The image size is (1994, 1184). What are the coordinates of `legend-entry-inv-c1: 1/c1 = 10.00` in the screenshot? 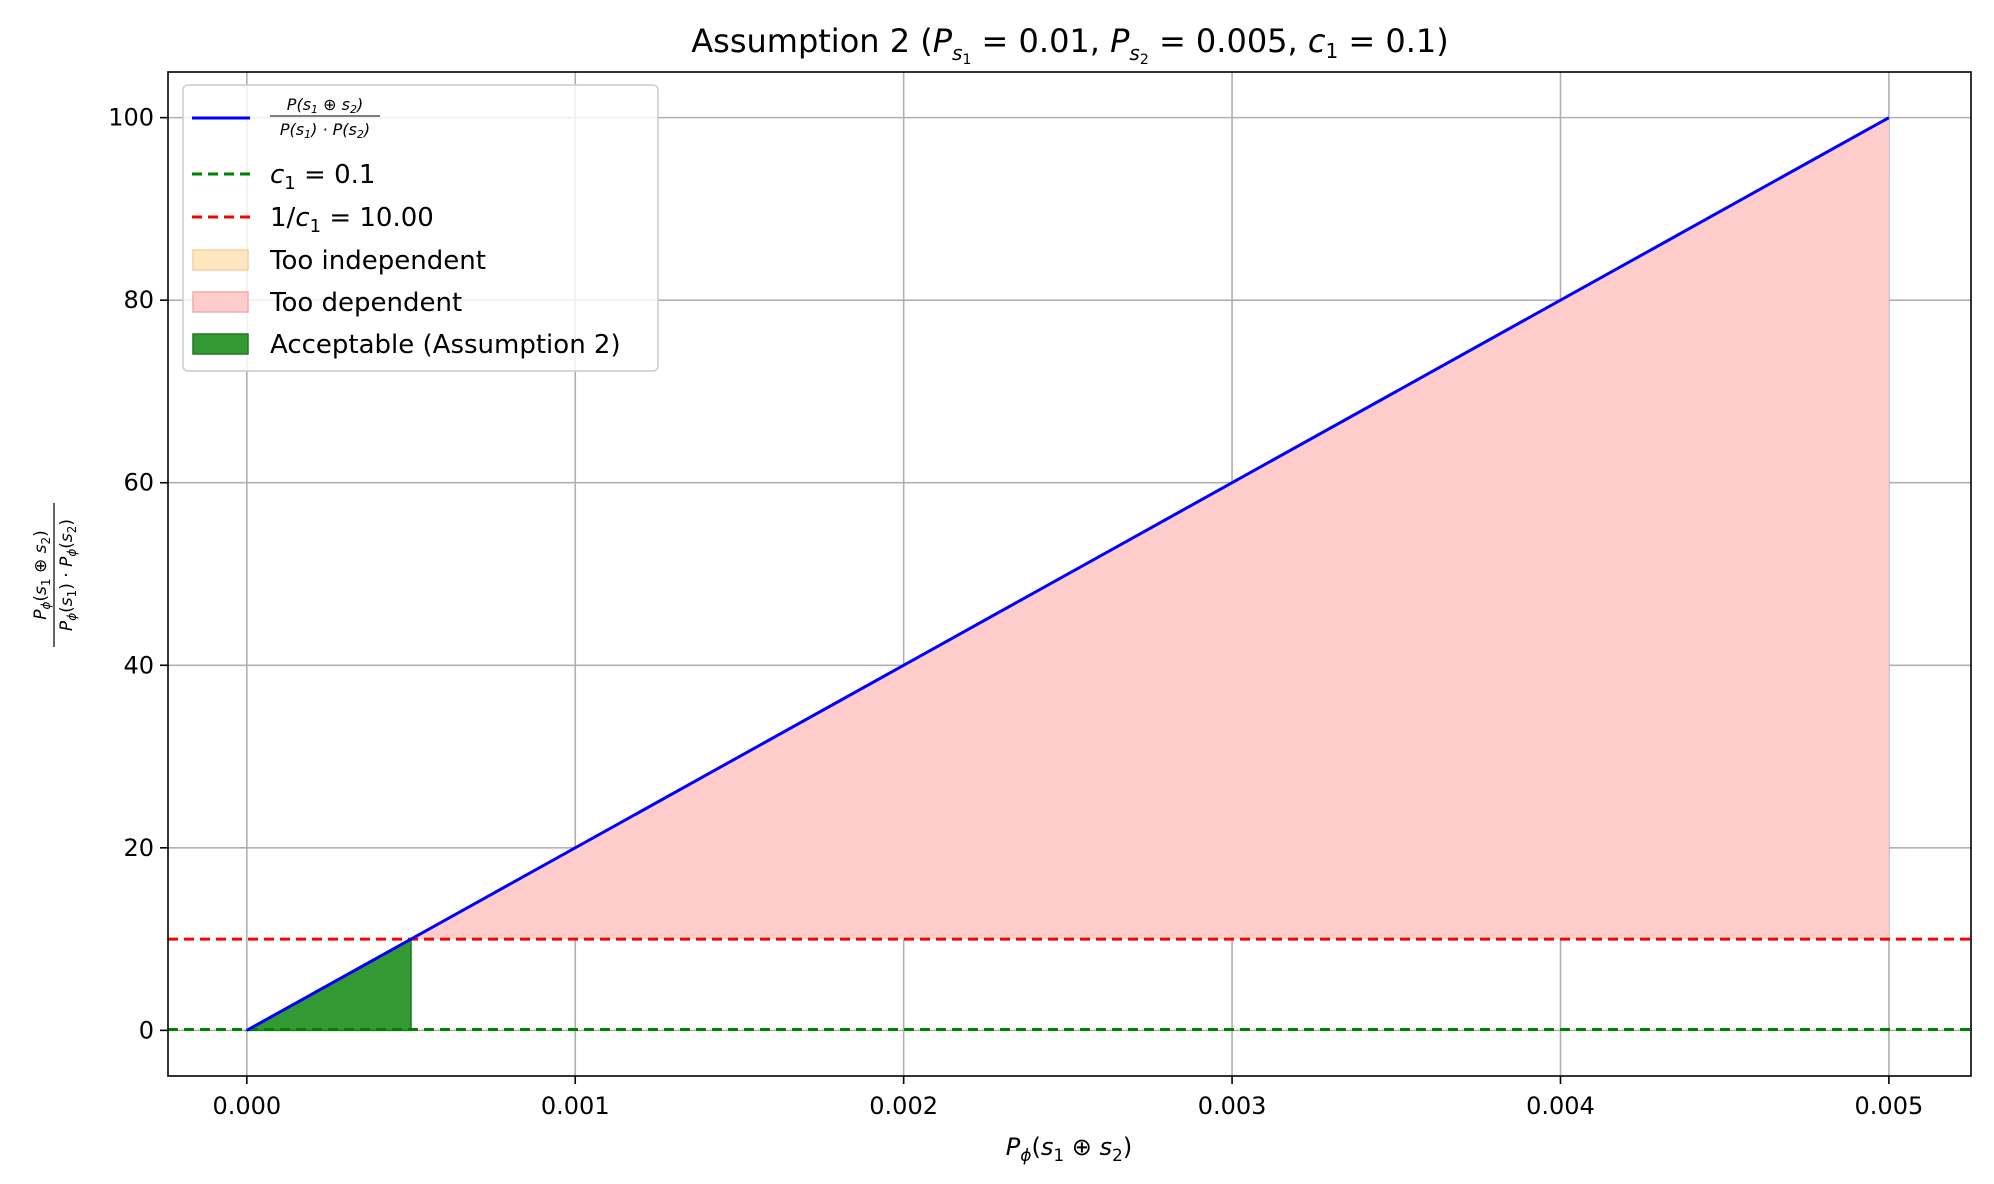 It's located at (313, 220).